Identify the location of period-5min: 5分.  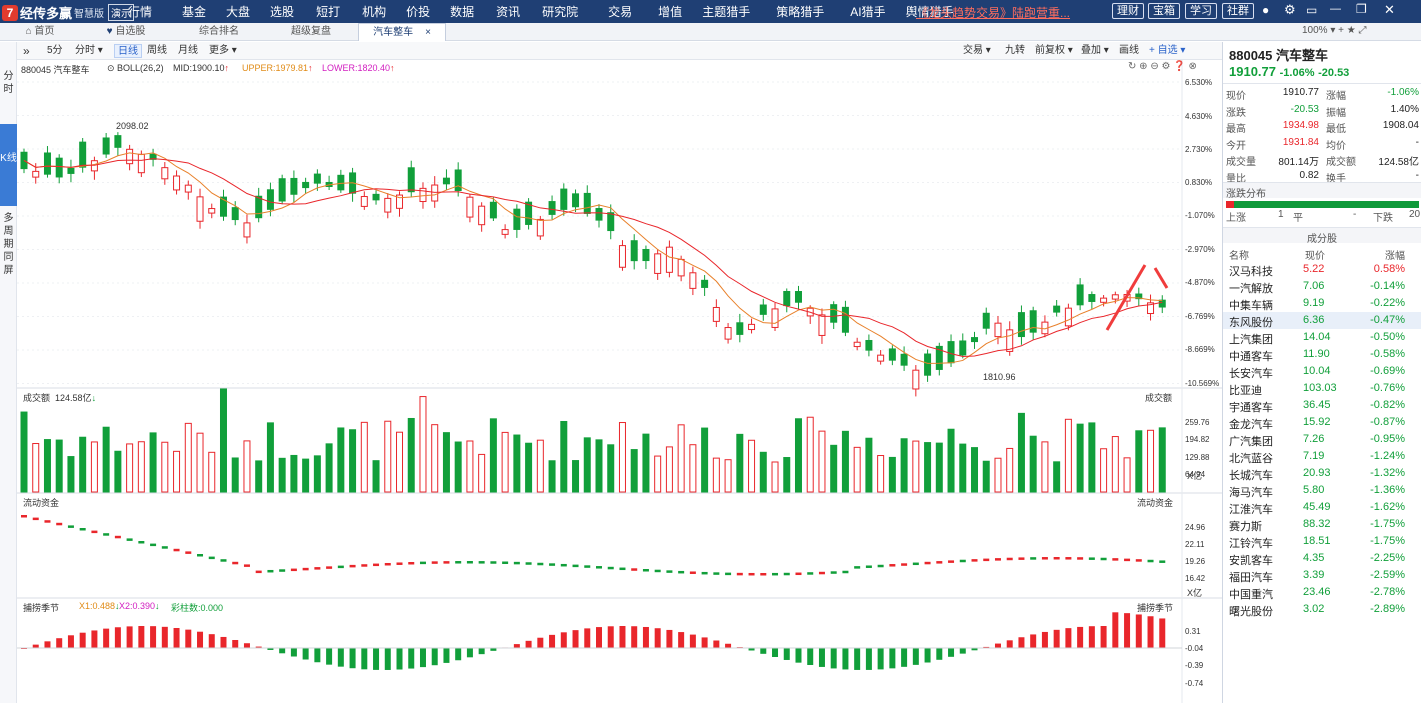
(55, 50).